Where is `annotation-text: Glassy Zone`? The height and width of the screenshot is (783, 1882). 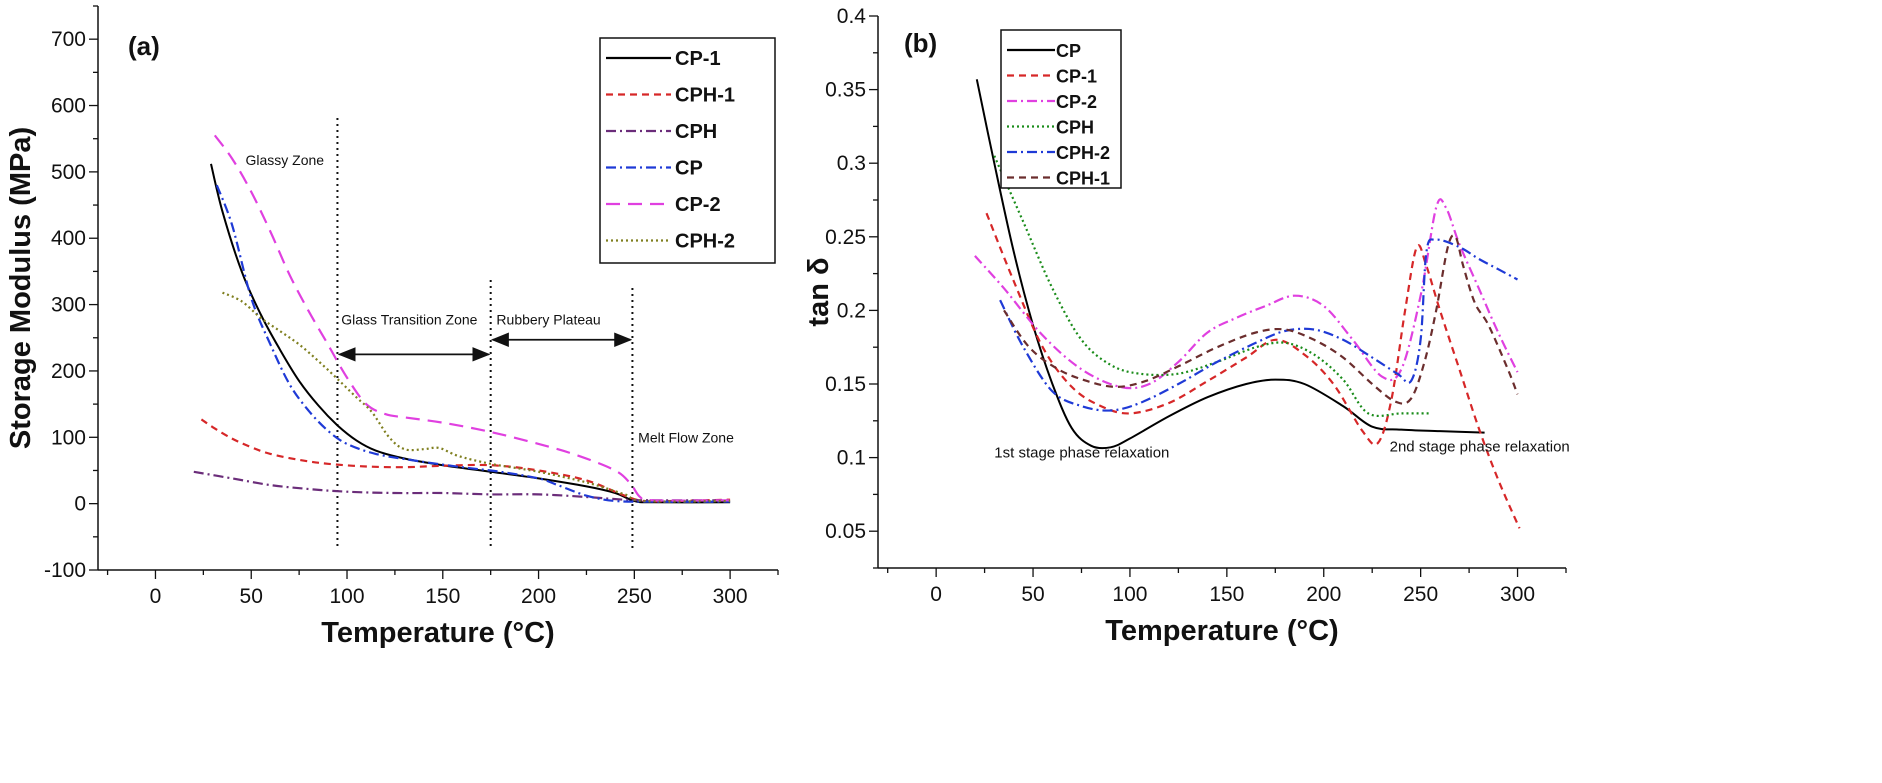
annotation-text: Glassy Zone is located at coordinates (284, 160).